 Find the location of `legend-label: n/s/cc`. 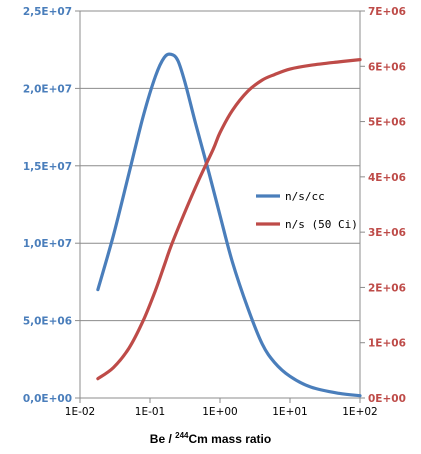

legend-label: n/s/cc is located at coordinates (305, 196).